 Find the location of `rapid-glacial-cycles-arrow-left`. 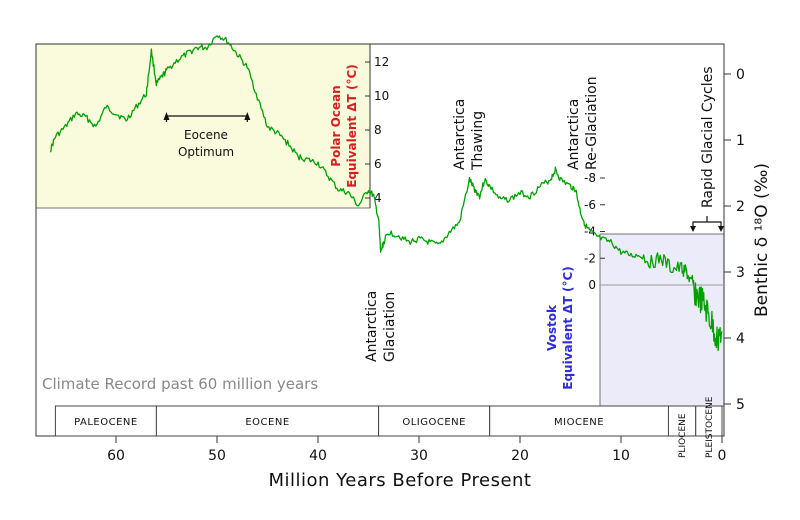

rapid-glacial-cycles-arrow-left is located at coordinates (693, 229).